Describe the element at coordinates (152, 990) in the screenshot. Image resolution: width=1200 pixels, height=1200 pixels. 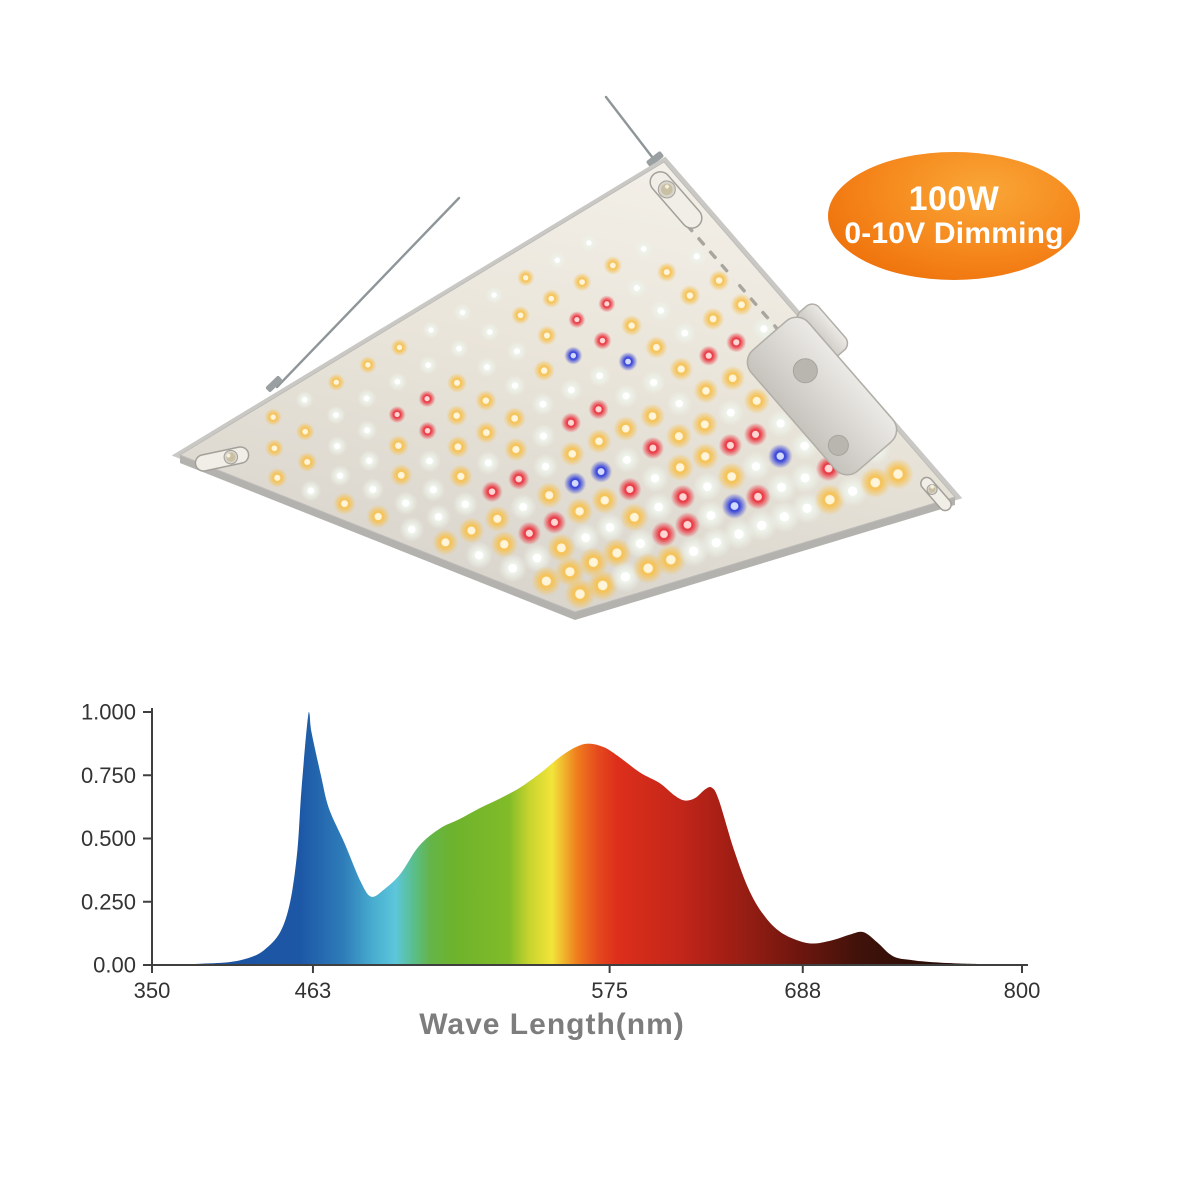
I see `x-tick-label: 350` at that location.